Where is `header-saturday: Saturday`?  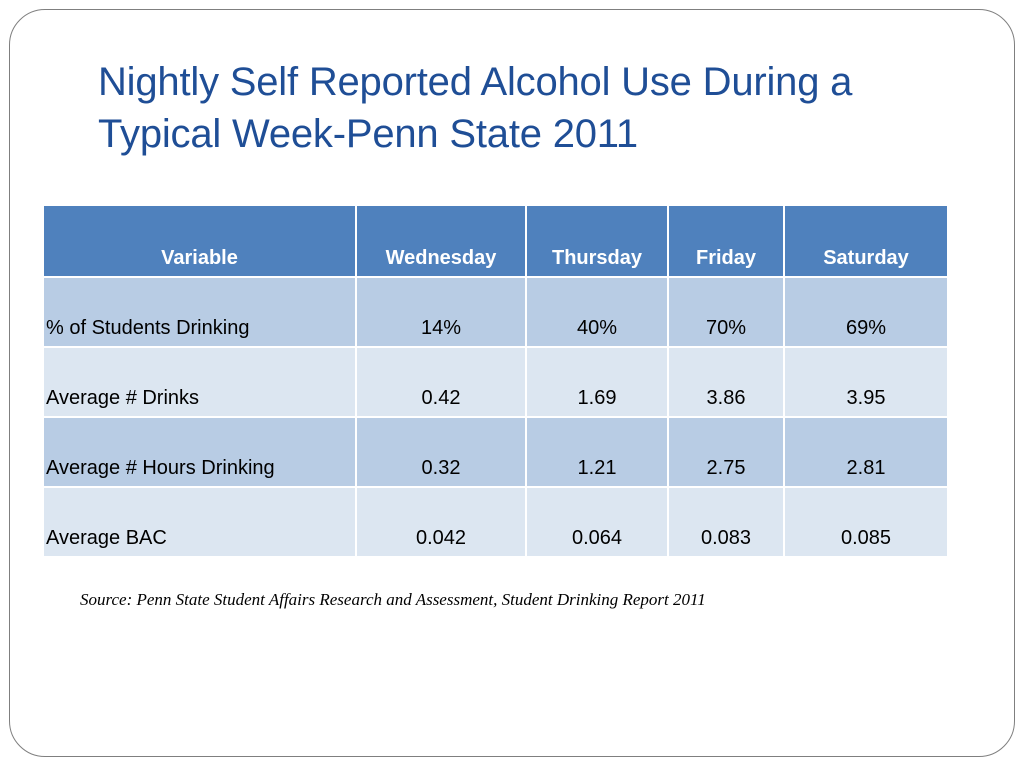 header-saturday: Saturday is located at coordinates (866, 241).